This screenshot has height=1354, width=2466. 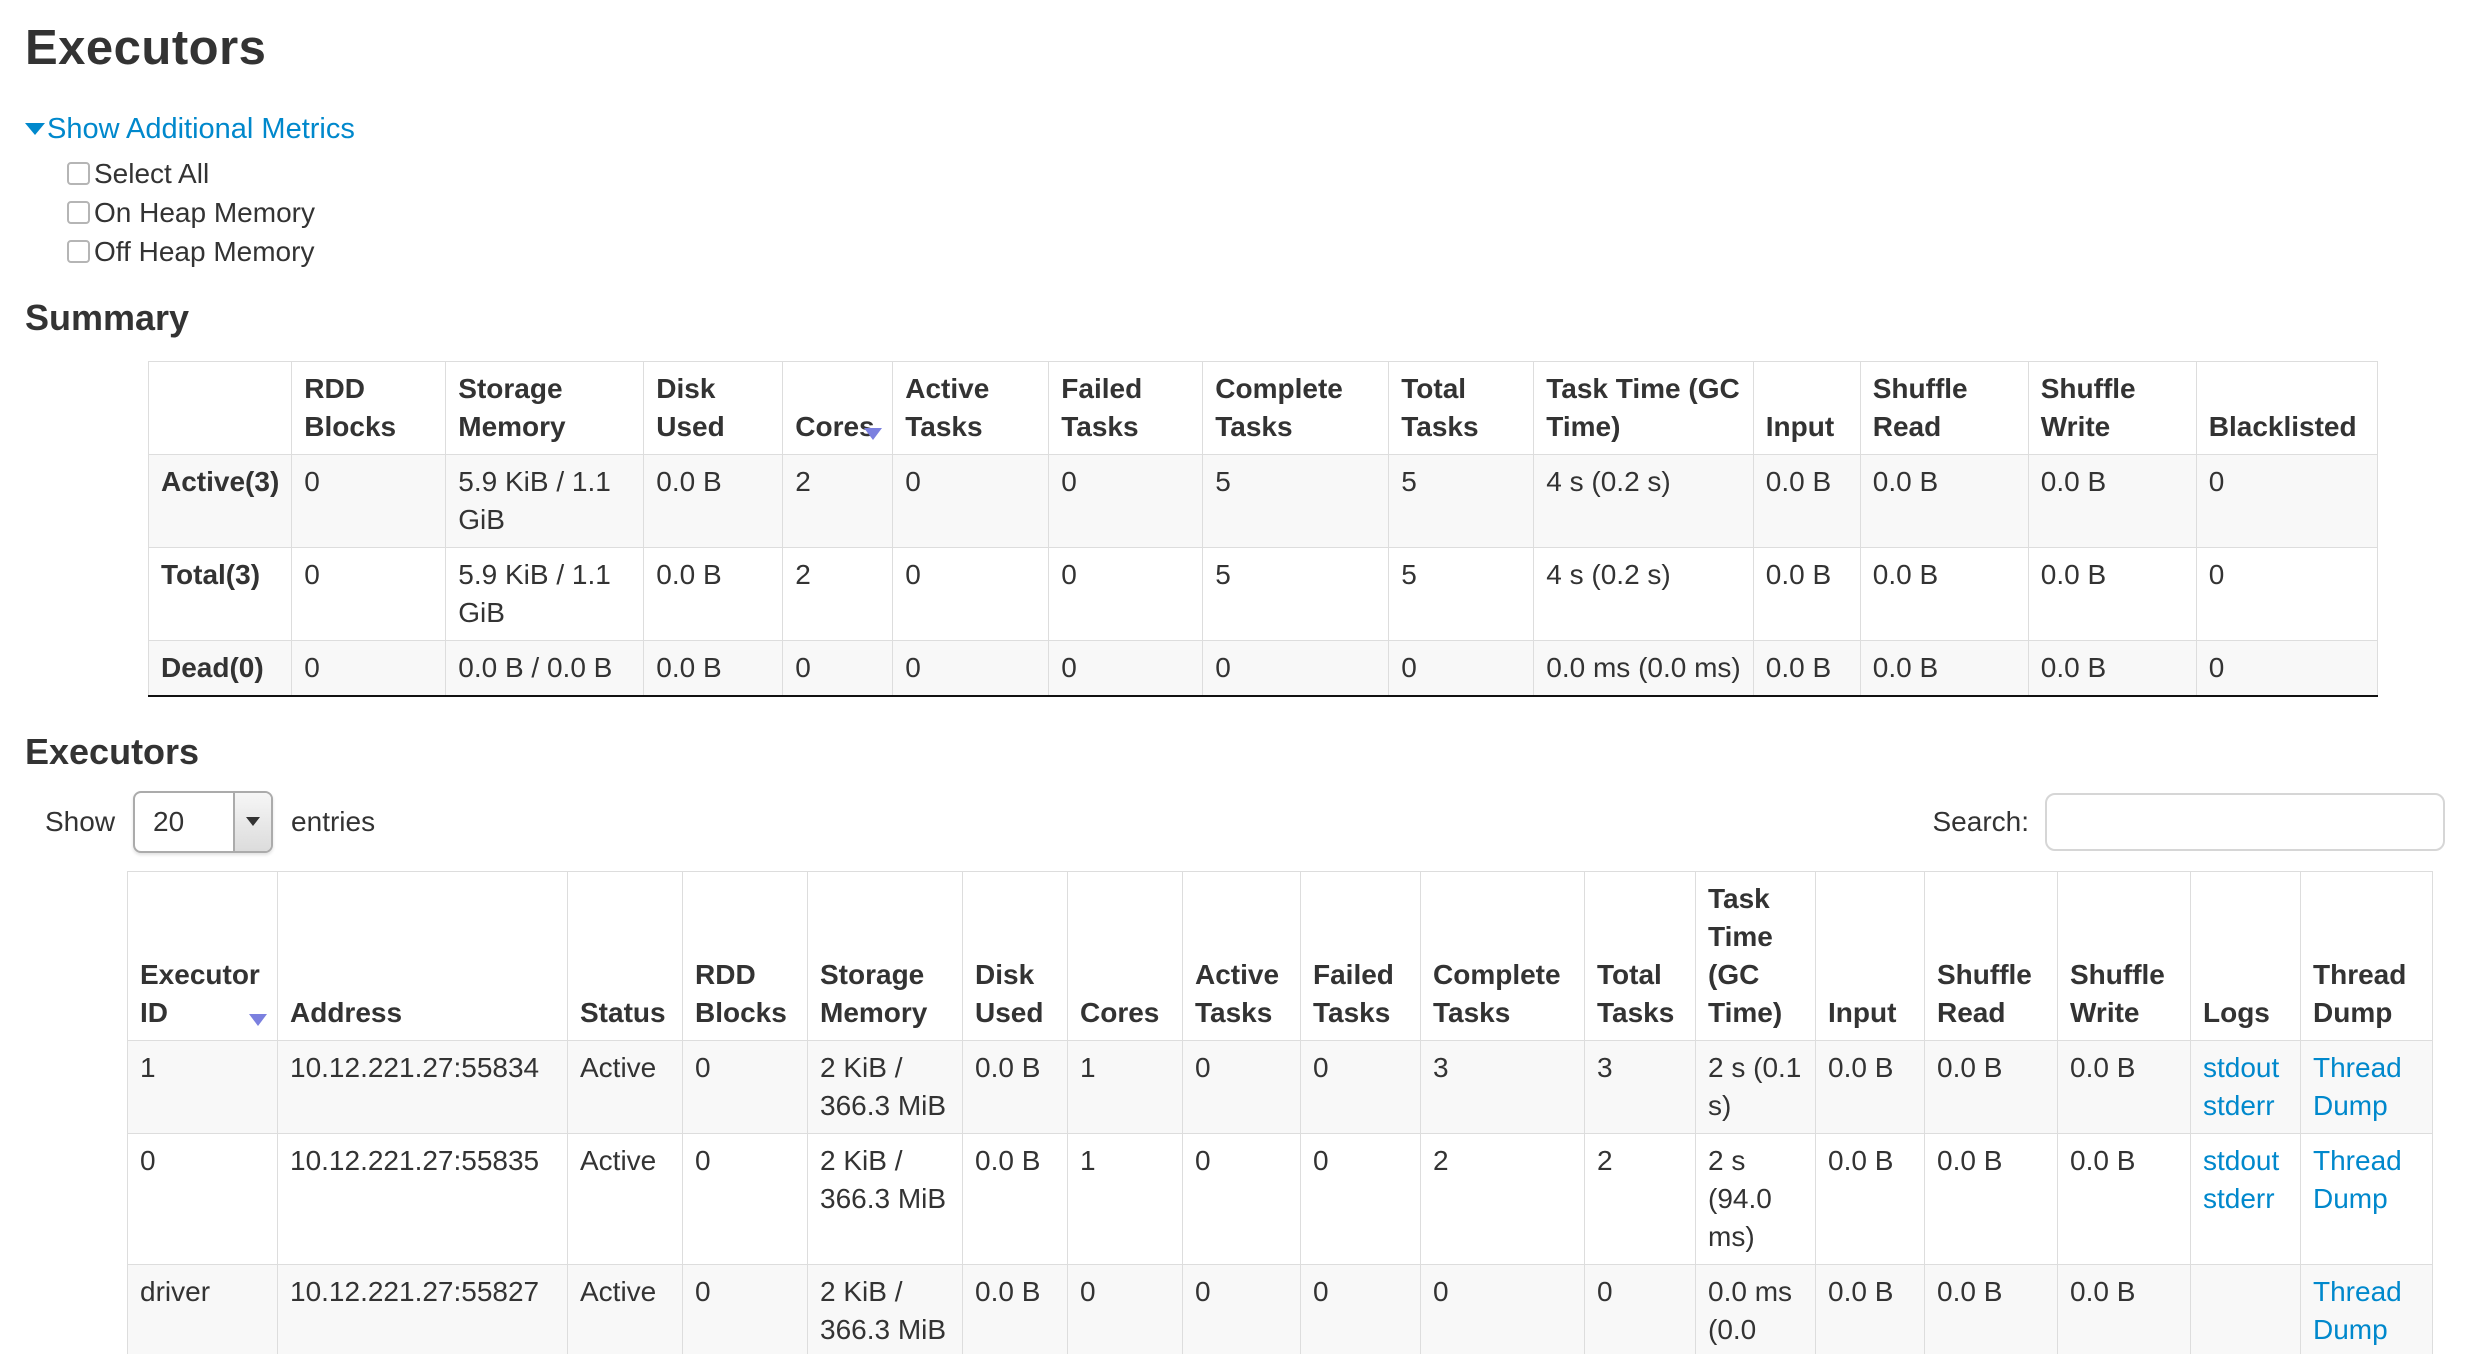 What do you see at coordinates (2366, 955) in the screenshot?
I see `exec-col-thread-dump: Thread Dump` at bounding box center [2366, 955].